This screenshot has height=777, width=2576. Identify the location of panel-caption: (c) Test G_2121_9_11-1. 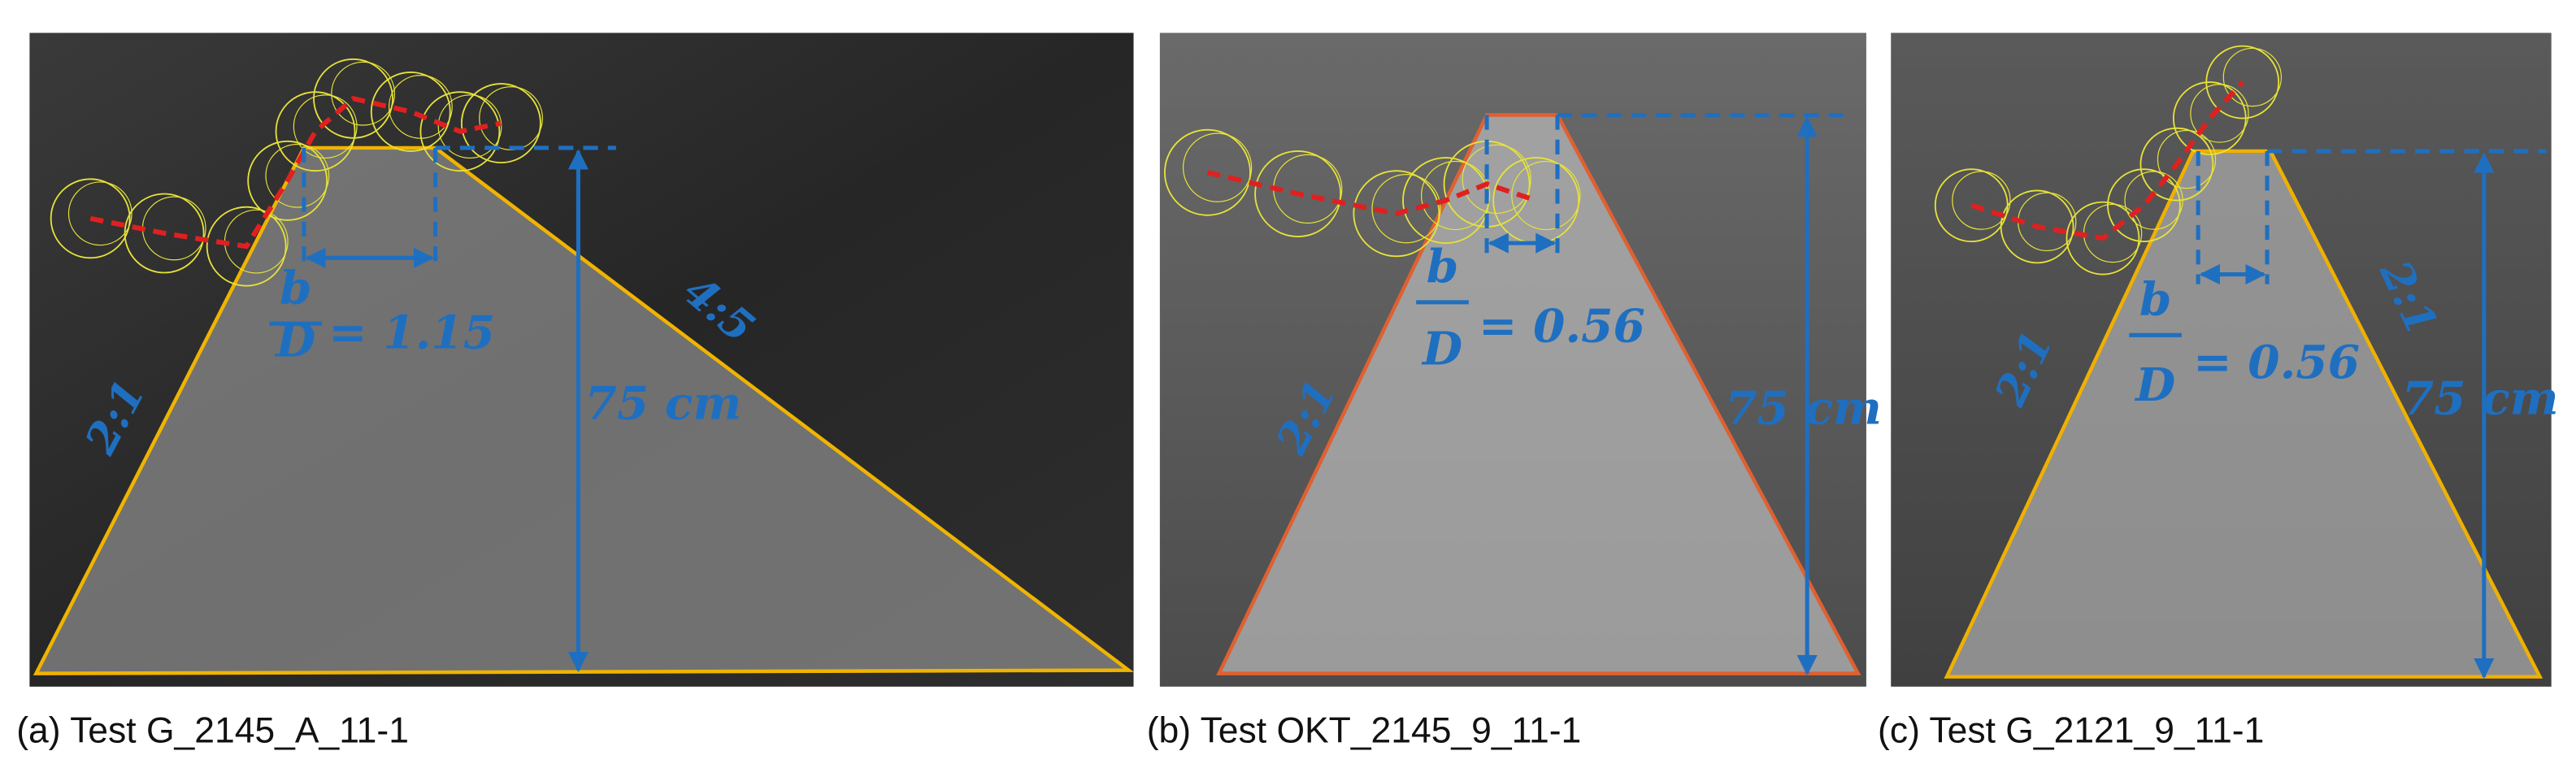
(2071, 731).